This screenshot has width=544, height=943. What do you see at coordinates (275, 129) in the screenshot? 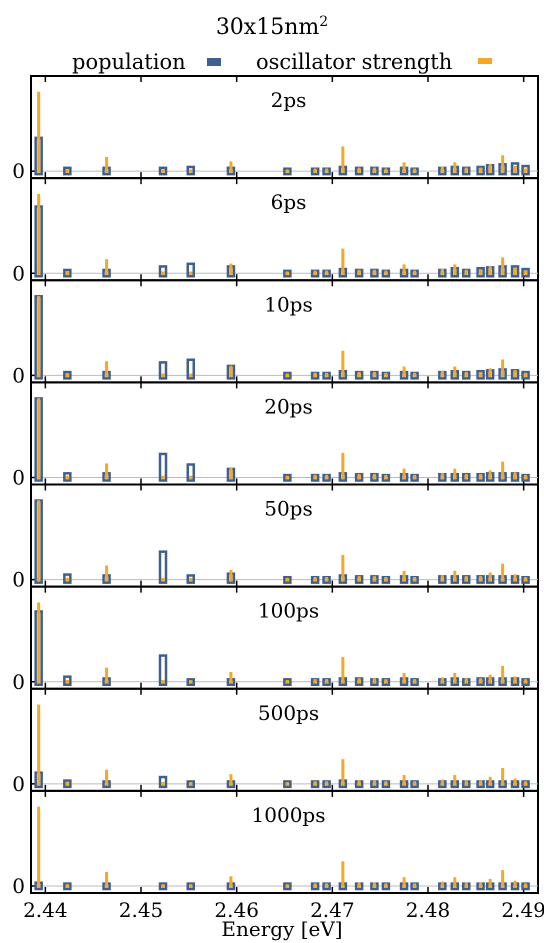
I see `panel-2ps: 0 2ps` at bounding box center [275, 129].